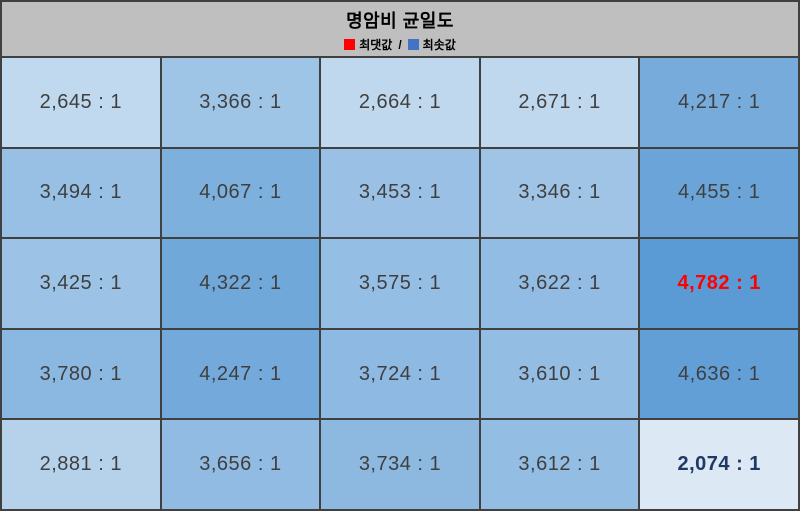 This screenshot has height=511, width=800. Describe the element at coordinates (376, 45) in the screenshot. I see `legend-max-label: 최댓값` at that location.